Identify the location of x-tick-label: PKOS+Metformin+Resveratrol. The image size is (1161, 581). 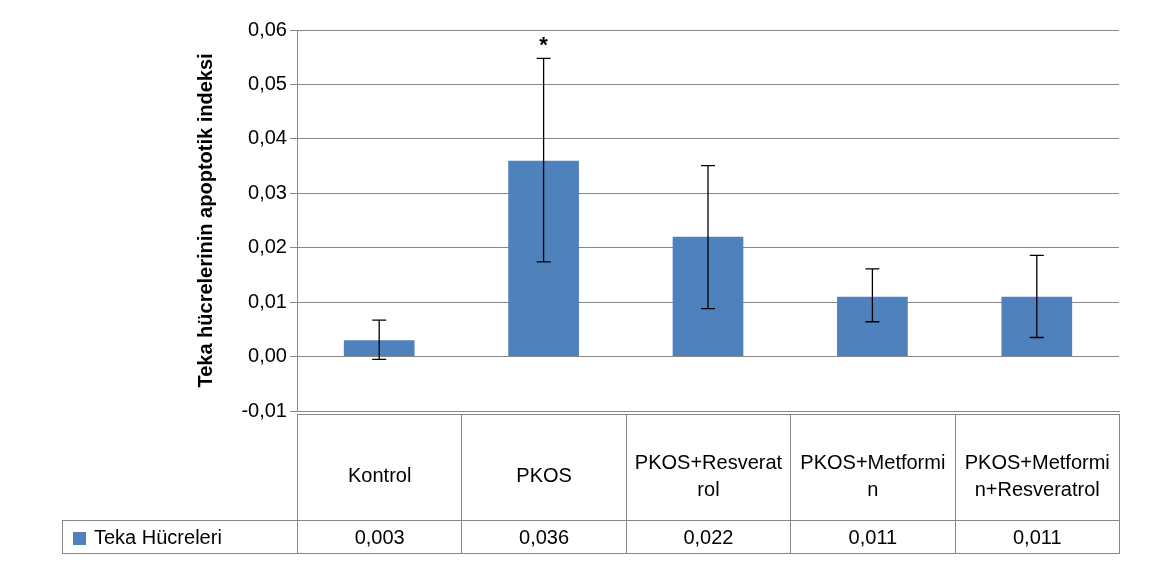
(1037, 467).